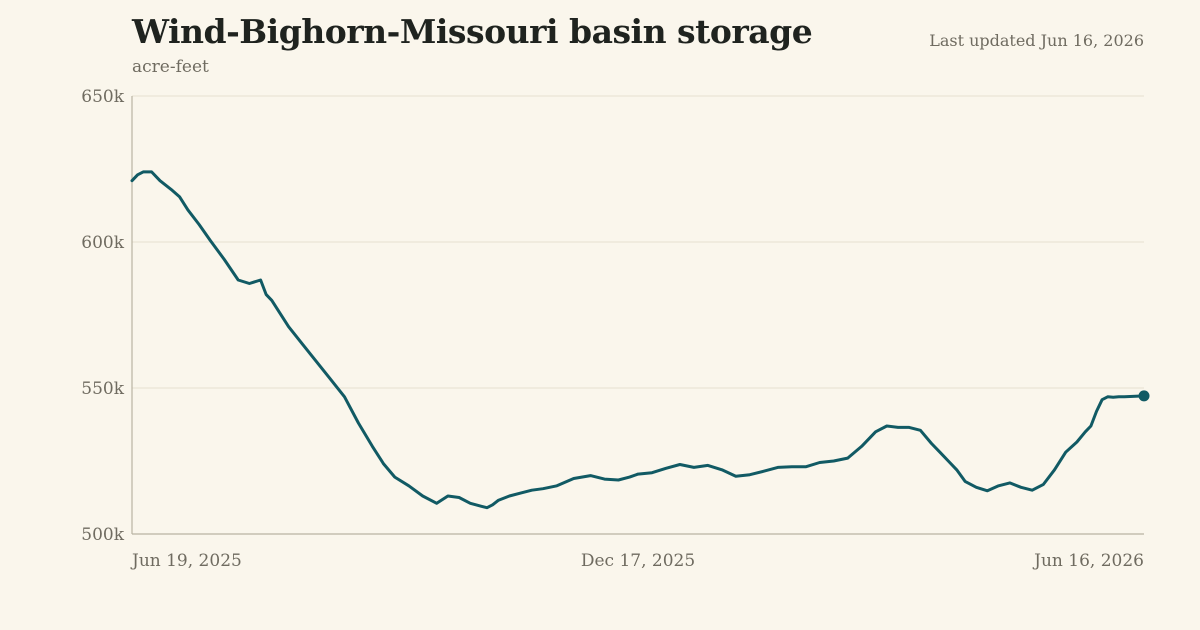 The height and width of the screenshot is (630, 1200). What do you see at coordinates (1036, 40) in the screenshot?
I see `last-updated-label: Last updated Jun 16, 2026` at bounding box center [1036, 40].